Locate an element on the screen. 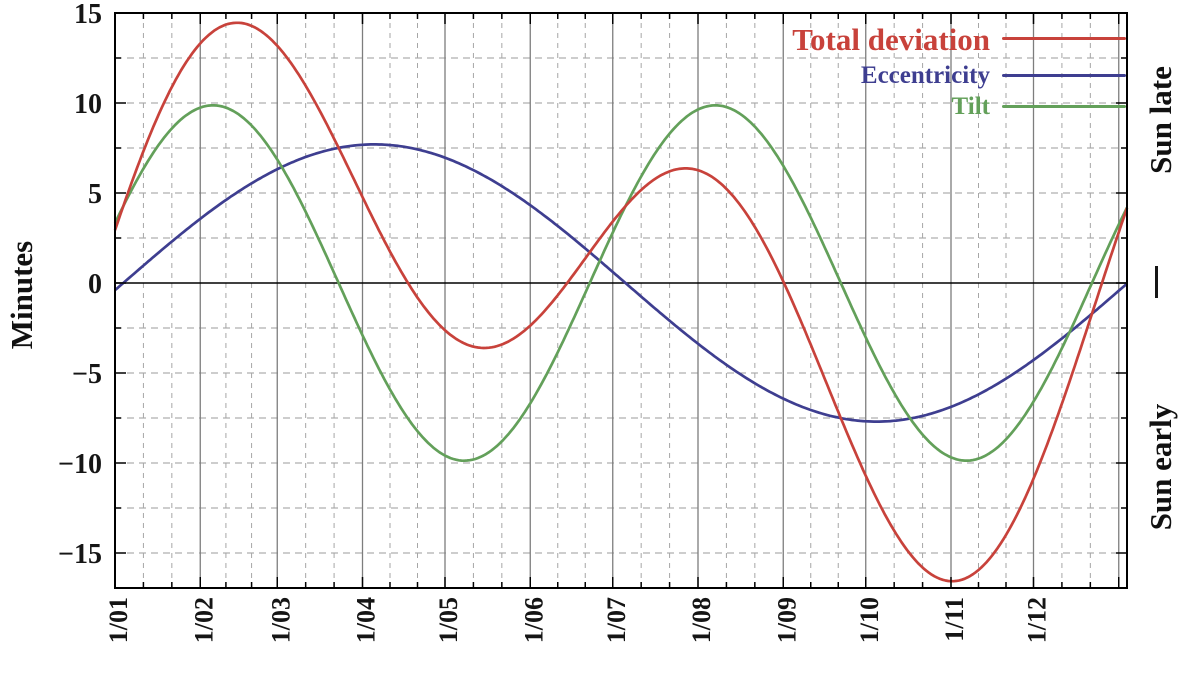 This screenshot has width=1191, height=681. y-tick-label: −5 is located at coordinates (87, 374).